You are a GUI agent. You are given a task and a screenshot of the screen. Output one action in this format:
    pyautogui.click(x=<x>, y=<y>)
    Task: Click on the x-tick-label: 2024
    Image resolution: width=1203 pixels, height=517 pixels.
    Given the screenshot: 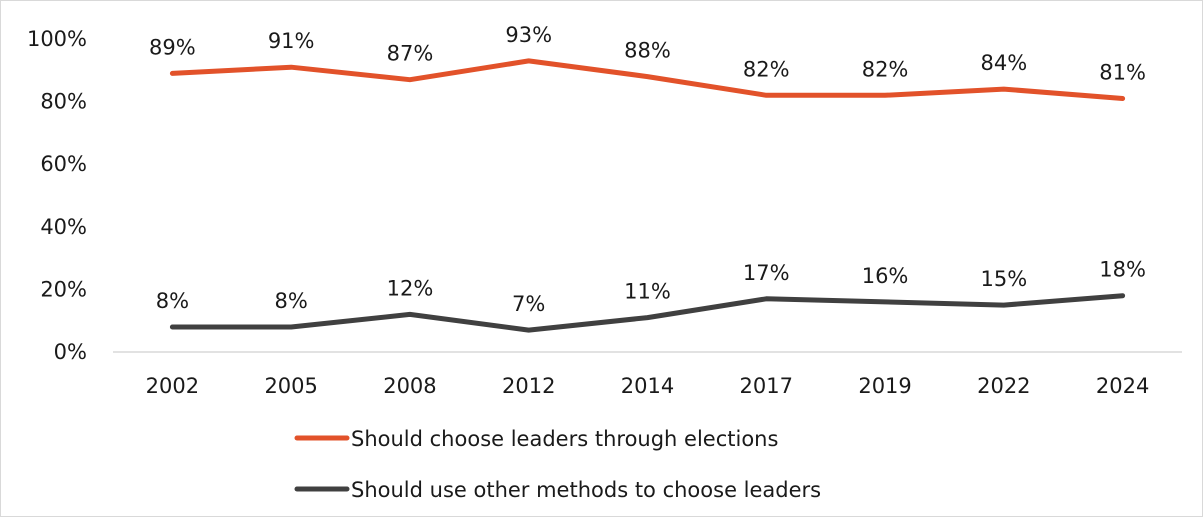 What is the action you would take?
    pyautogui.click(x=1122, y=386)
    